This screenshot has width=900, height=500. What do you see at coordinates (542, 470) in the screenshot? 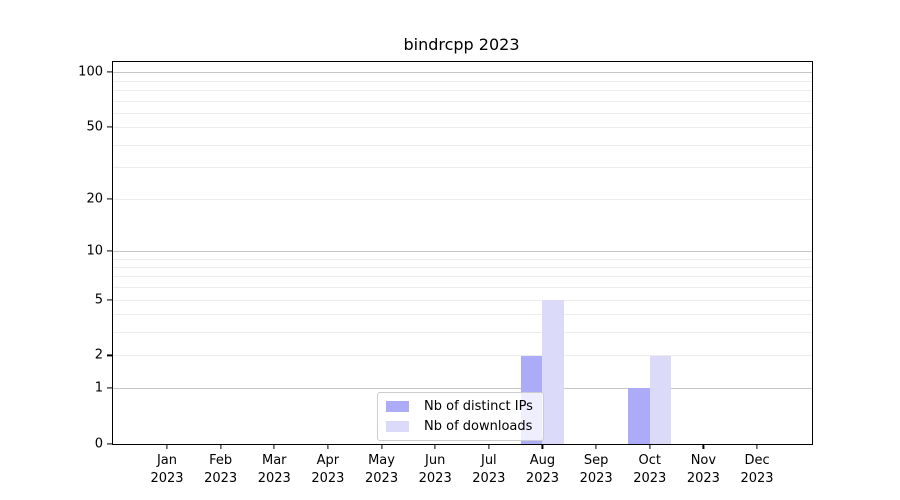
I see `x-tick-label: Aug 2023` at bounding box center [542, 470].